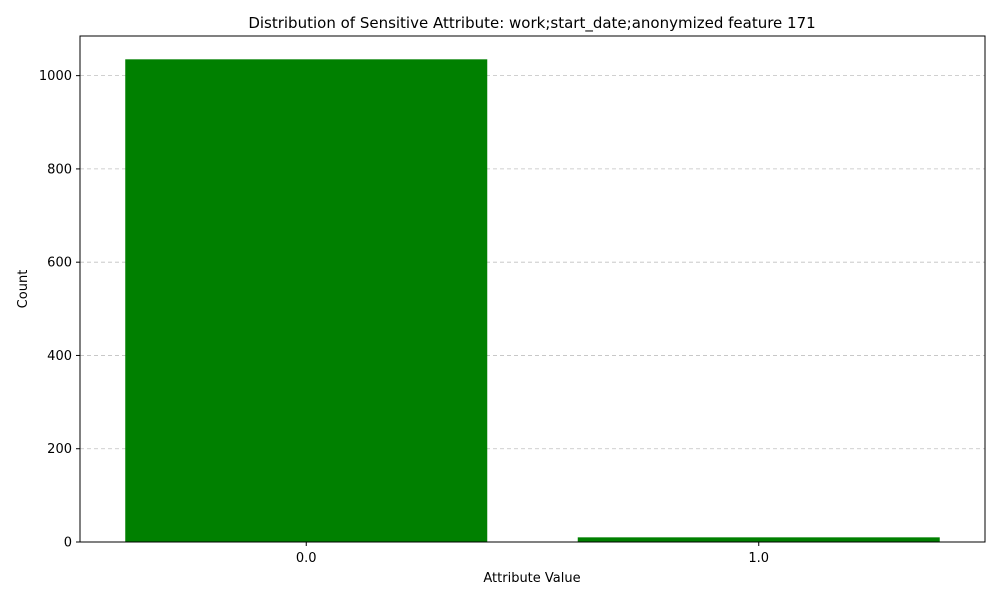  Describe the element at coordinates (59, 169) in the screenshot. I see `y-tick-label: 800` at that location.